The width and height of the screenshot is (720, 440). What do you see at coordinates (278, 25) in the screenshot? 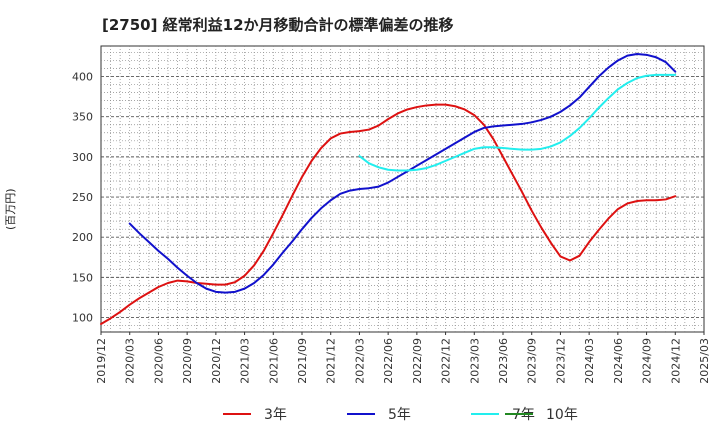
I see `chart-title: [2750] 経常利益12か月移動合計の標準偏差の推移` at bounding box center [278, 25].